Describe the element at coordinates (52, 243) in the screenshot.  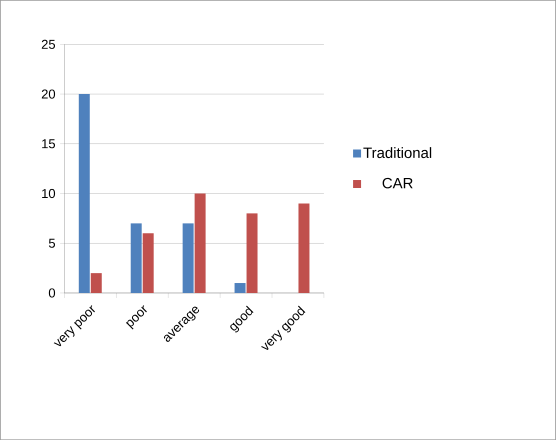
I see `y-tick-label: 5` at that location.